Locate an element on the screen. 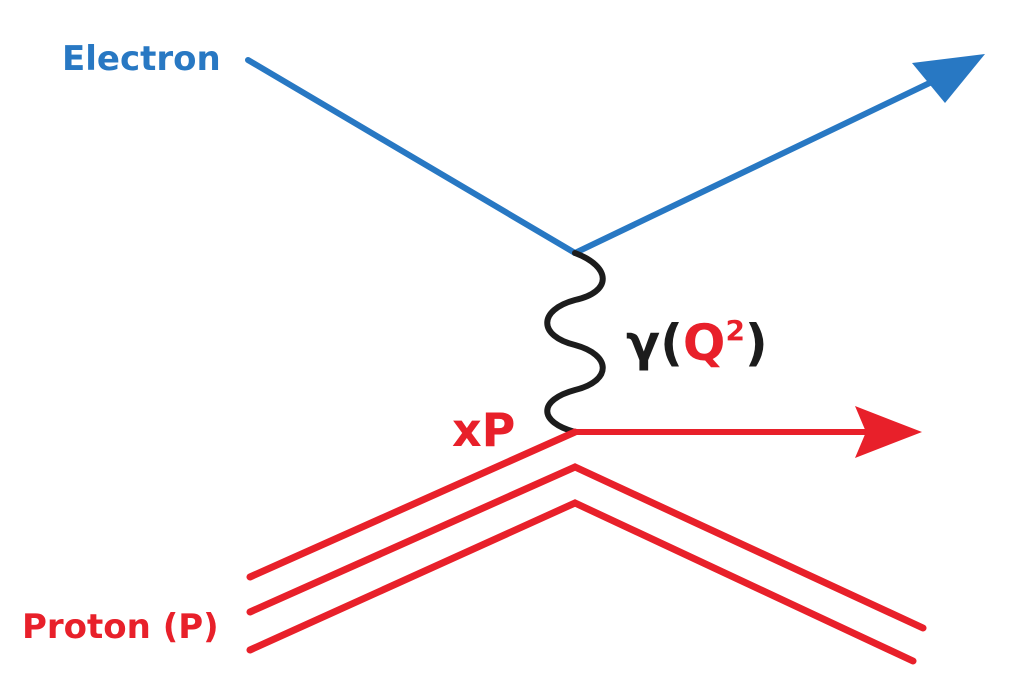 The image size is (1018, 700). parton-outgoing-arrowhead is located at coordinates (888, 432).